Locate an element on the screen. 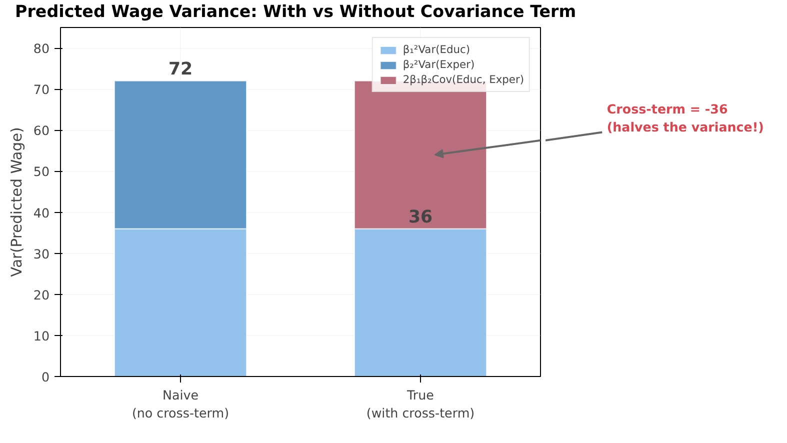  y-tick-label: 70 is located at coordinates (41, 90).